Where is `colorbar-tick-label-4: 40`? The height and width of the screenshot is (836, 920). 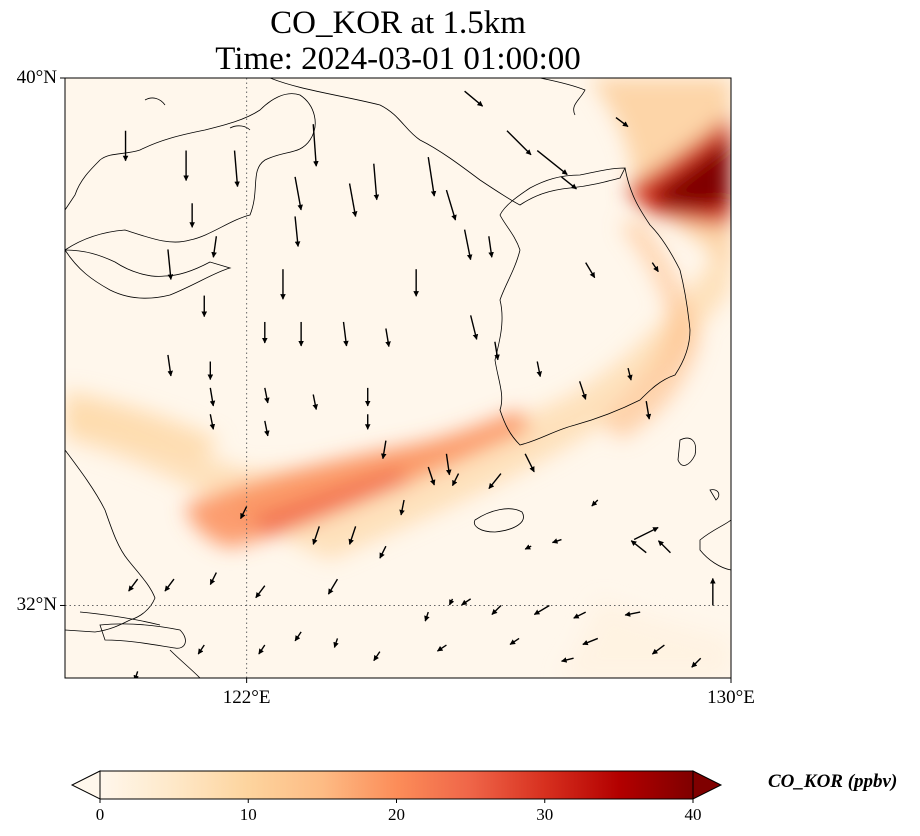
colorbar-tick-label-4: 40 is located at coordinates (693, 814).